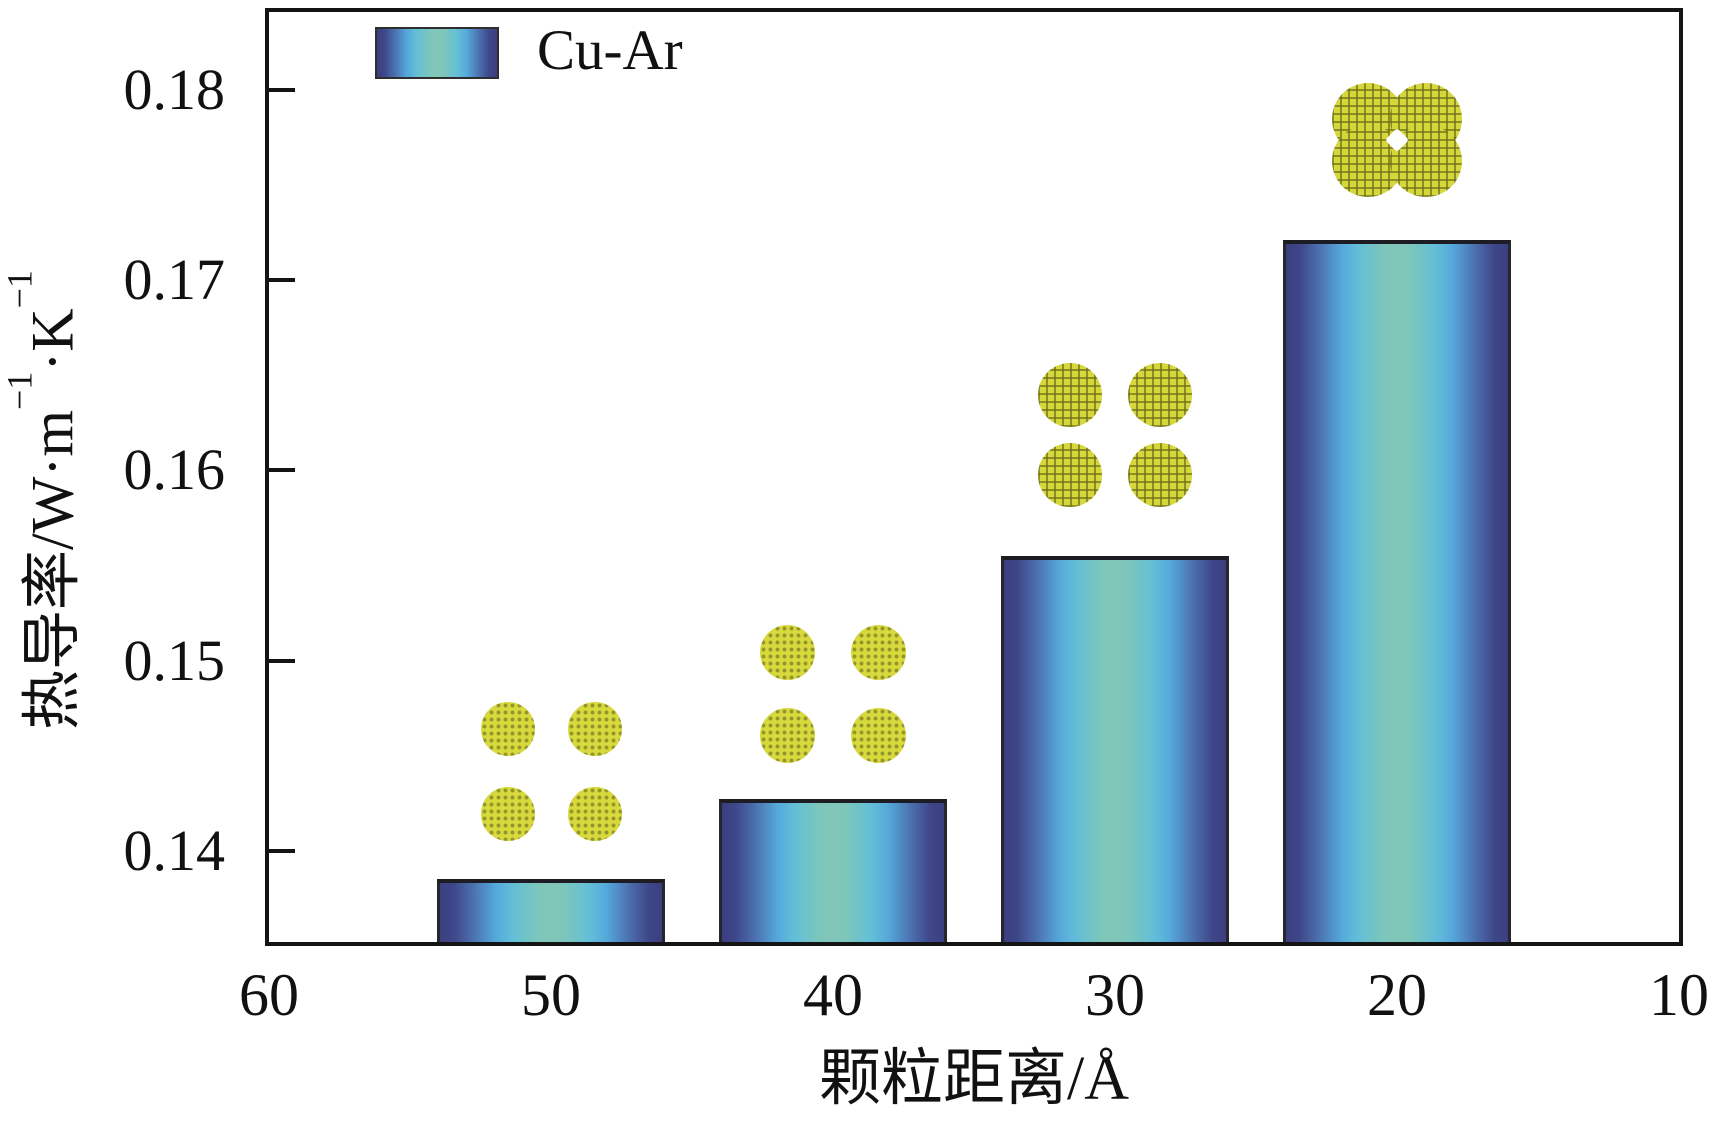 The width and height of the screenshot is (1717, 1127). Describe the element at coordinates (174, 660) in the screenshot. I see `y-tick-label-0.15: 0.15` at that location.